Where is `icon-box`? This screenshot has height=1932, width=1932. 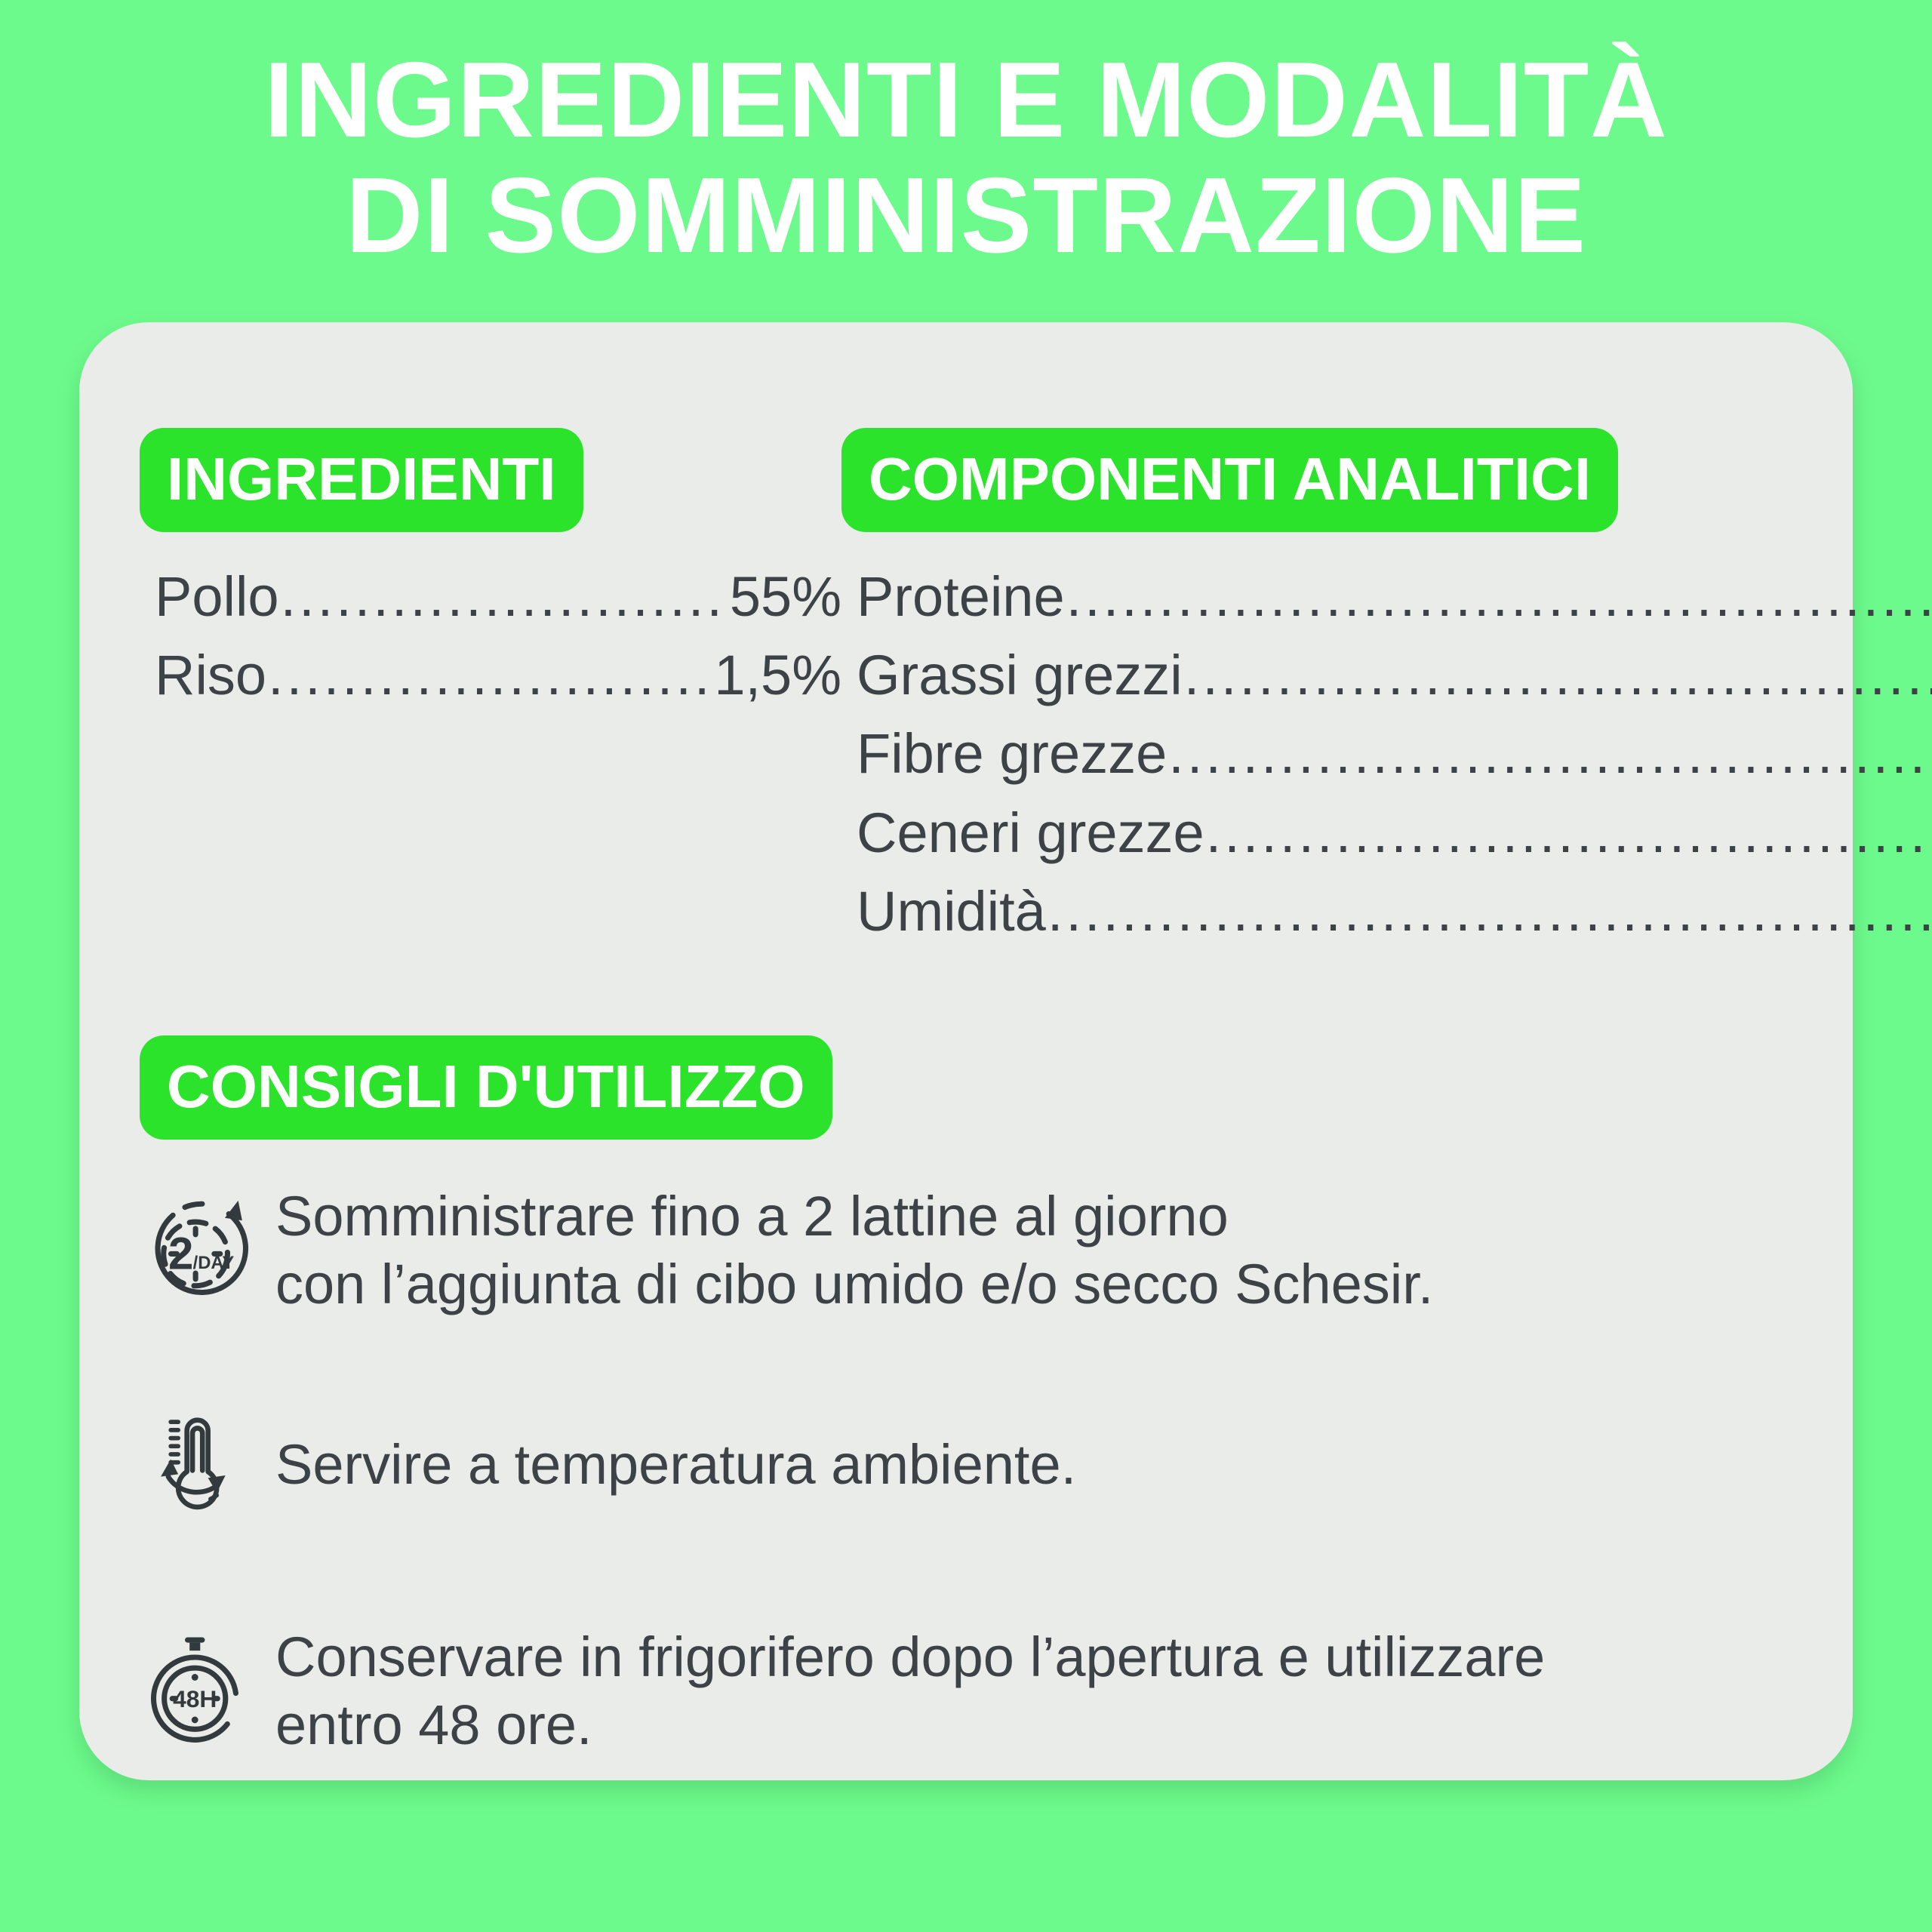 icon-box is located at coordinates (196, 1465).